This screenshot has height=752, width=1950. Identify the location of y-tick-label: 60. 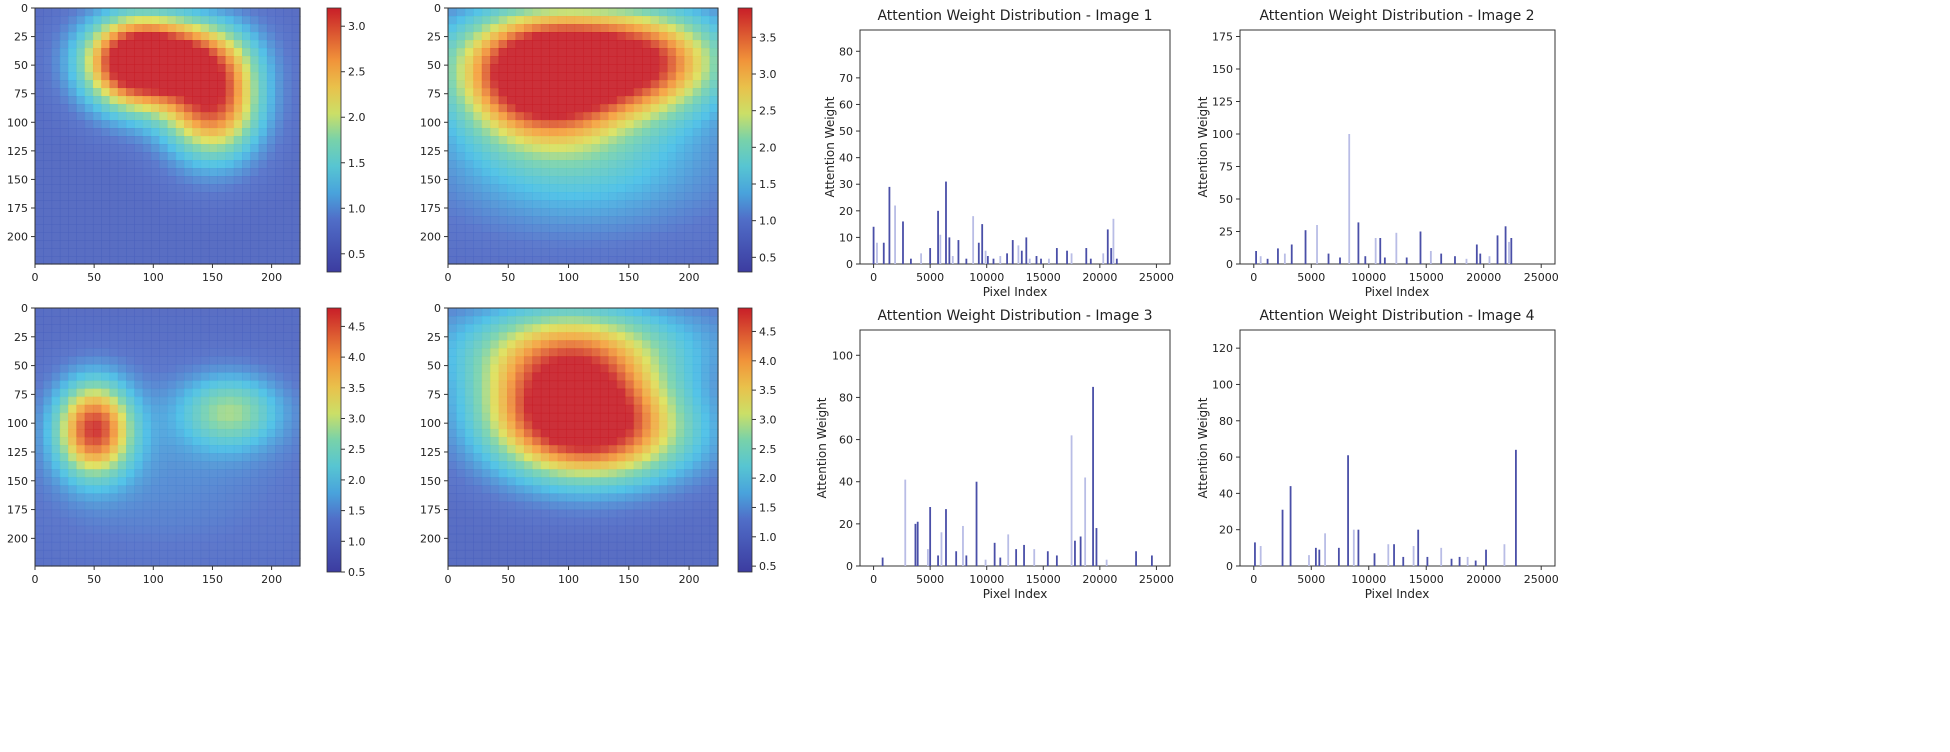
(846, 104).